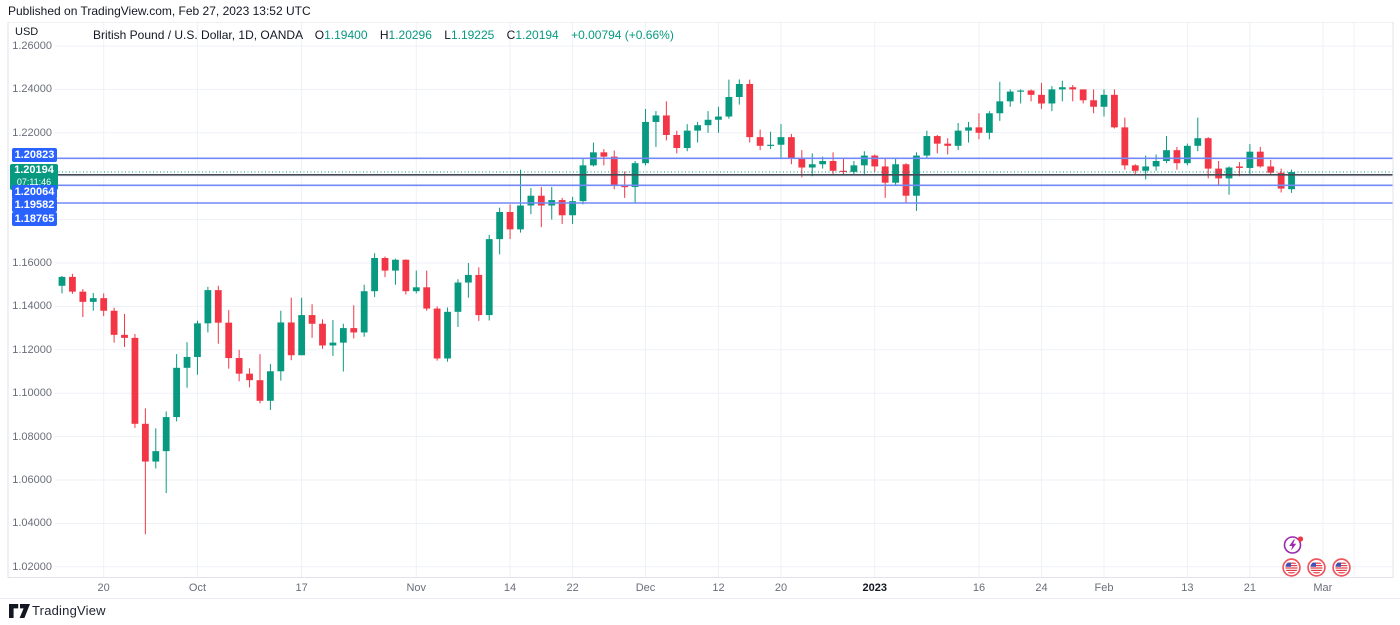 Image resolution: width=1400 pixels, height=625 pixels. What do you see at coordinates (700, 589) in the screenshot?
I see `time-axis: 20 Oct 17 Nov 14 22 Dec 12 20 2023 16 24 Feb 13 21 Mar` at bounding box center [700, 589].